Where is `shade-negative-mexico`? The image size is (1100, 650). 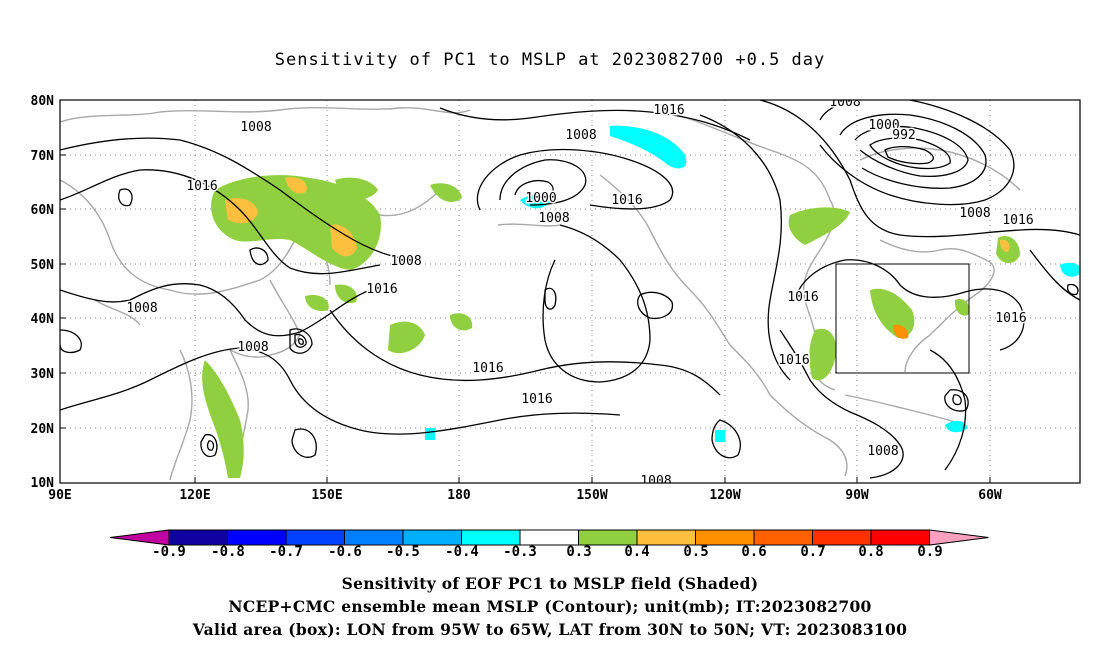 shade-negative-mexico is located at coordinates (720, 436).